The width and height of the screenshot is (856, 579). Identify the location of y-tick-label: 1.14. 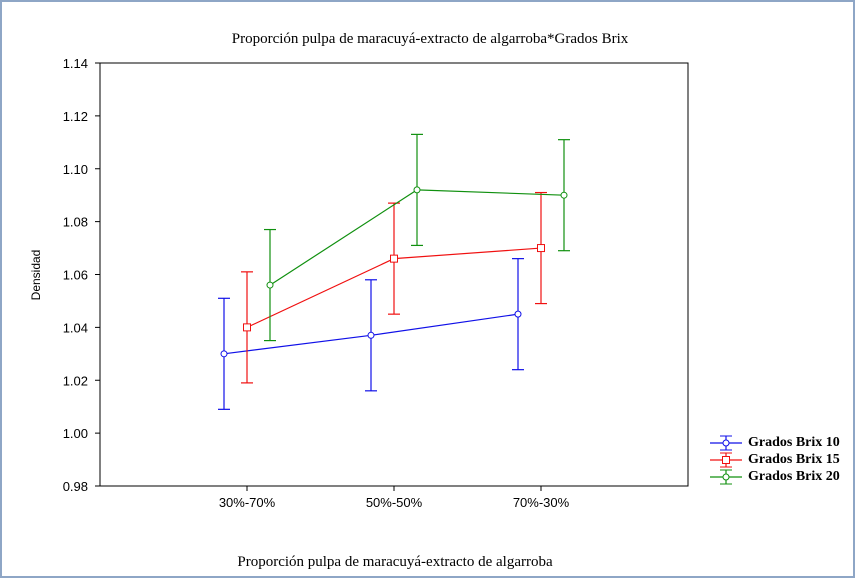
(75, 63).